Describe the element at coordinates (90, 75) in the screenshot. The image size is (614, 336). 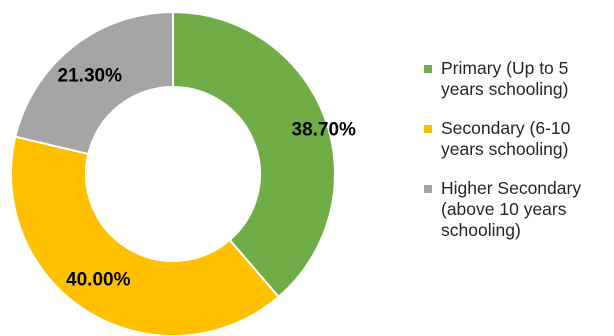
I see `data-label-higher-secondary: 21.30%` at that location.